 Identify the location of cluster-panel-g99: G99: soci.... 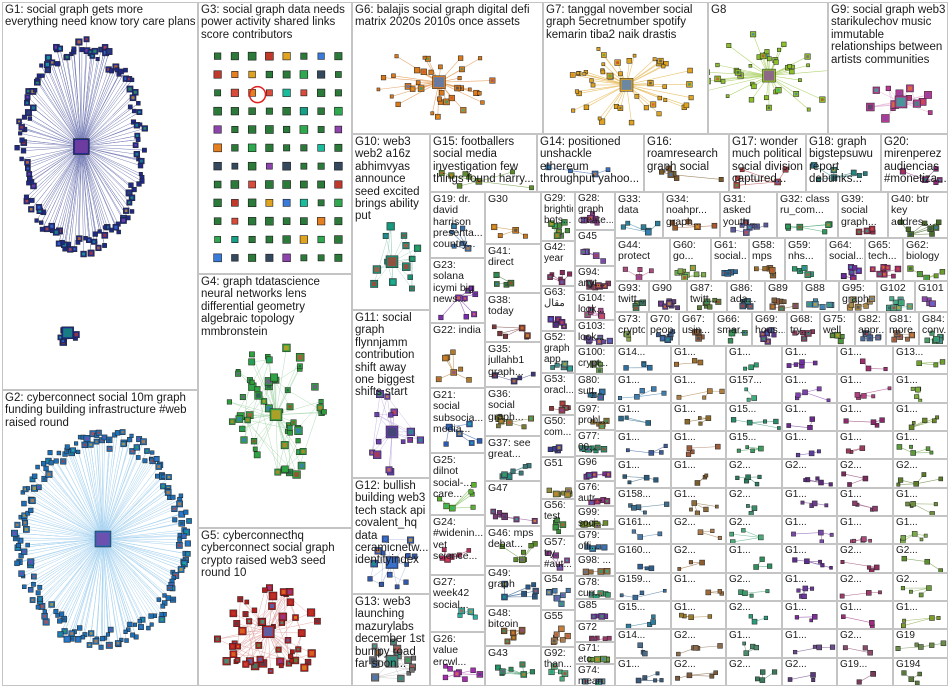
(595, 517).